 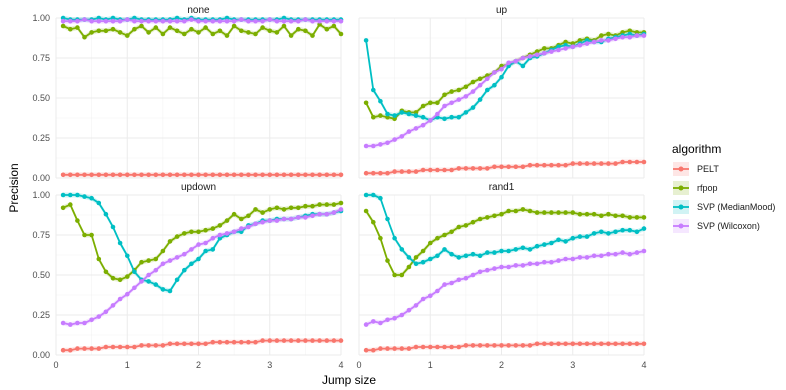 I want to click on panel-title: rand1, so click(x=502, y=187).